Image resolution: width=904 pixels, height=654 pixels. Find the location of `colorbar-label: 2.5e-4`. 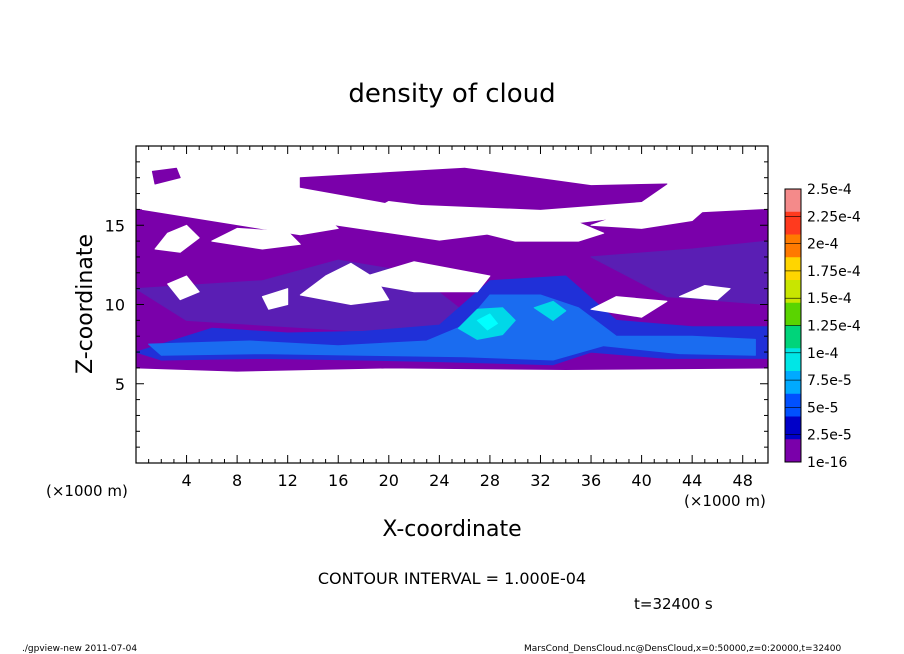

colorbar-label: 2.5e-4 is located at coordinates (829, 190).